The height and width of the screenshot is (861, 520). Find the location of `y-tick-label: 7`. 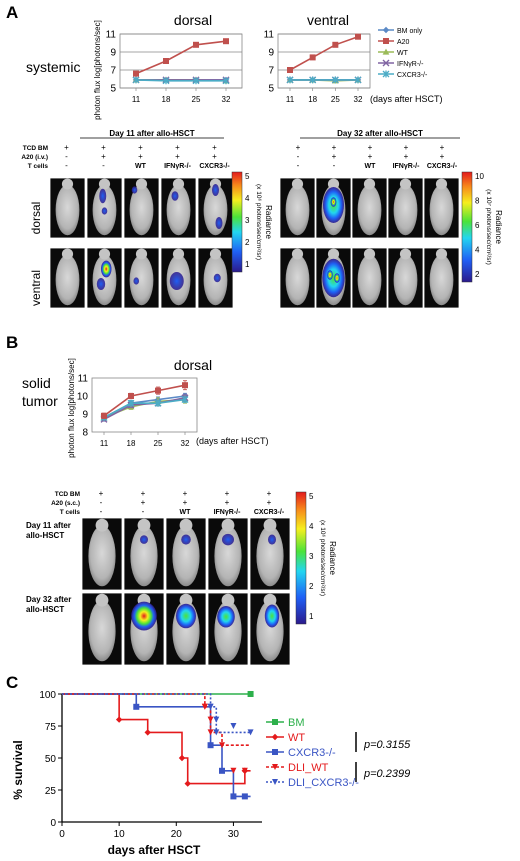

y-tick-label: 7 is located at coordinates (113, 71).